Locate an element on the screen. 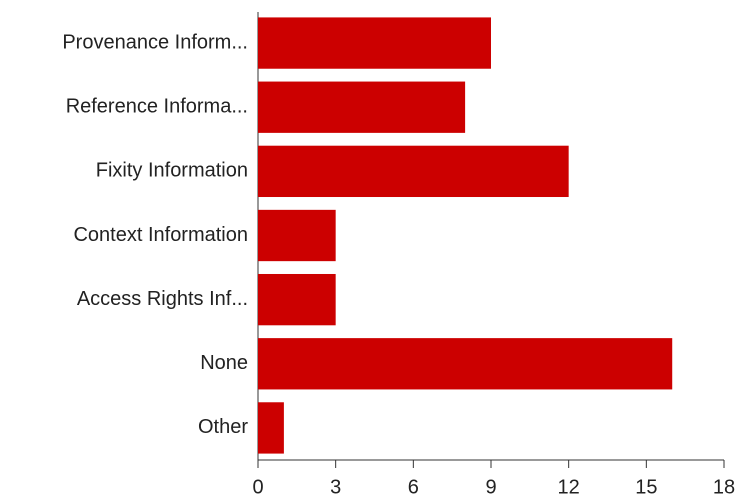 This screenshot has height=502, width=743. y-tick-label: Context Information is located at coordinates (160, 235).